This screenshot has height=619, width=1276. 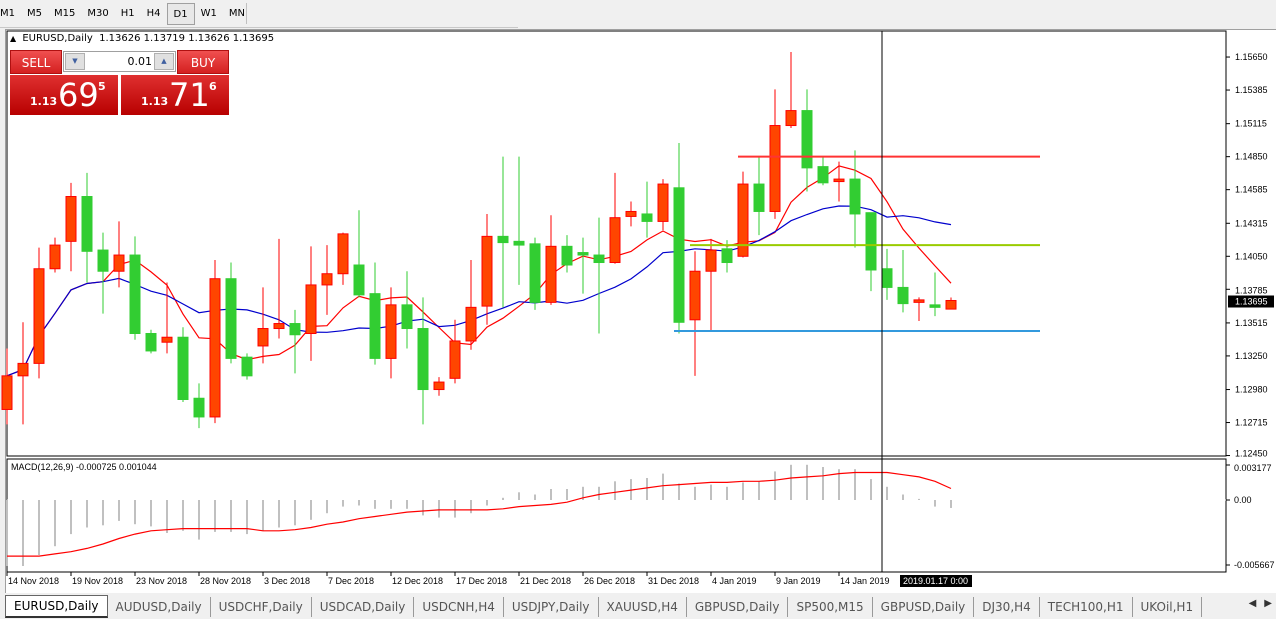 I want to click on price-tick-label: 1.12450, so click(x=1251, y=454).